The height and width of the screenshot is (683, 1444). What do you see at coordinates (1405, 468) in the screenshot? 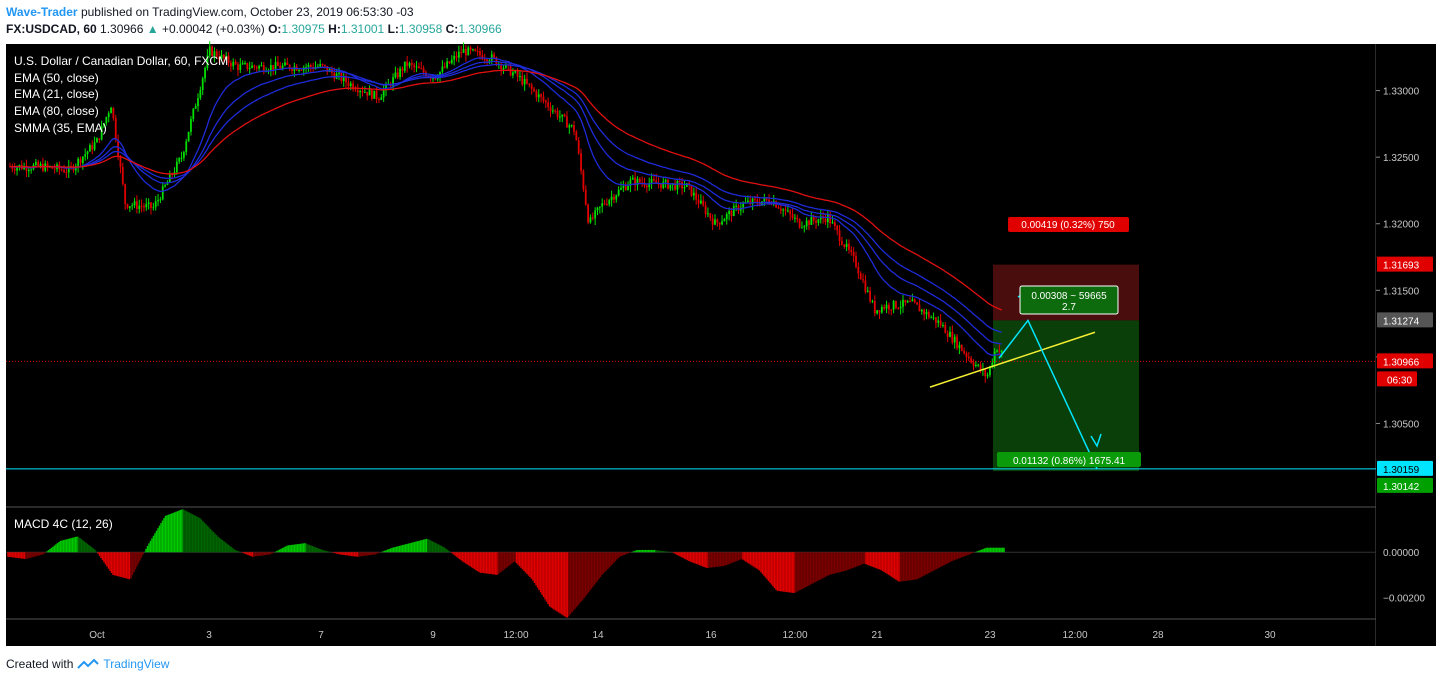
I see `price-tag` at bounding box center [1405, 468].